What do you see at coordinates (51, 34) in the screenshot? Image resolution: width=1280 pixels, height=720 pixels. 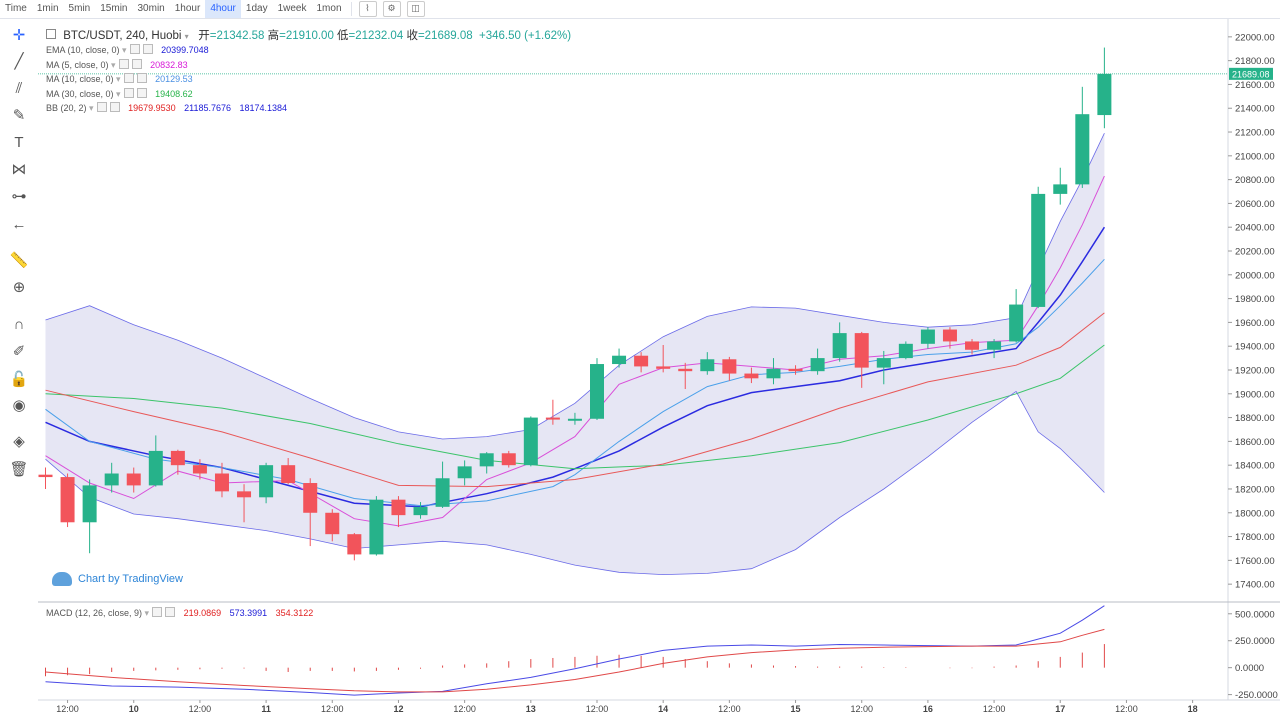 I see `collapse-icon` at bounding box center [51, 34].